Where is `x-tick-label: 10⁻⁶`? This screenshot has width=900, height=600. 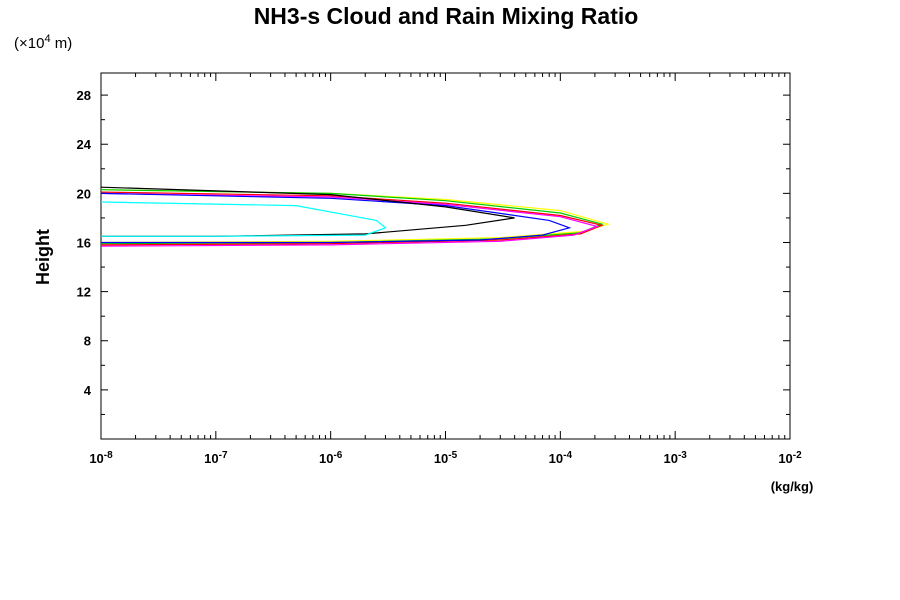
x-tick-label: 10⁻⁶ is located at coordinates (331, 458).